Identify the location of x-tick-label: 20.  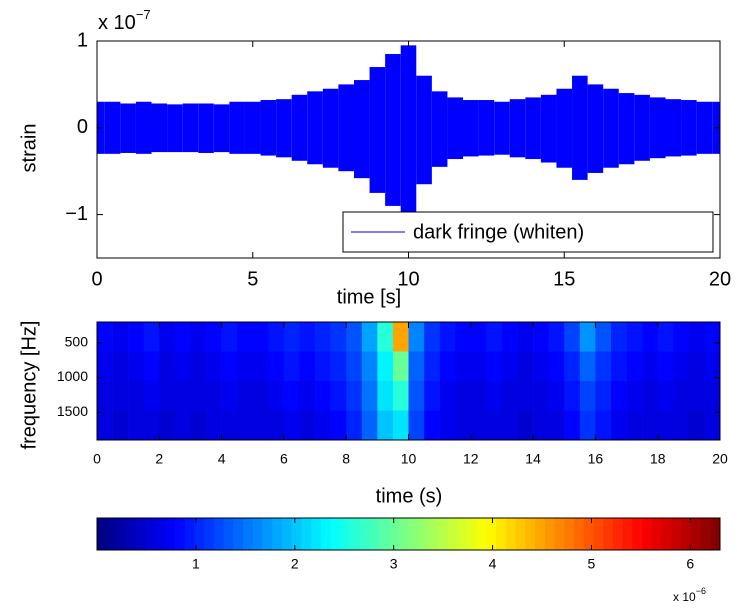
(720, 279).